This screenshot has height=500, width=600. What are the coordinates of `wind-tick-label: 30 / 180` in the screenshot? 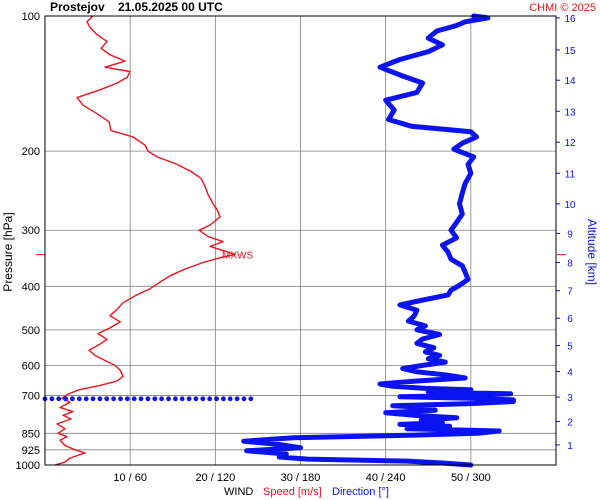 It's located at (301, 478).